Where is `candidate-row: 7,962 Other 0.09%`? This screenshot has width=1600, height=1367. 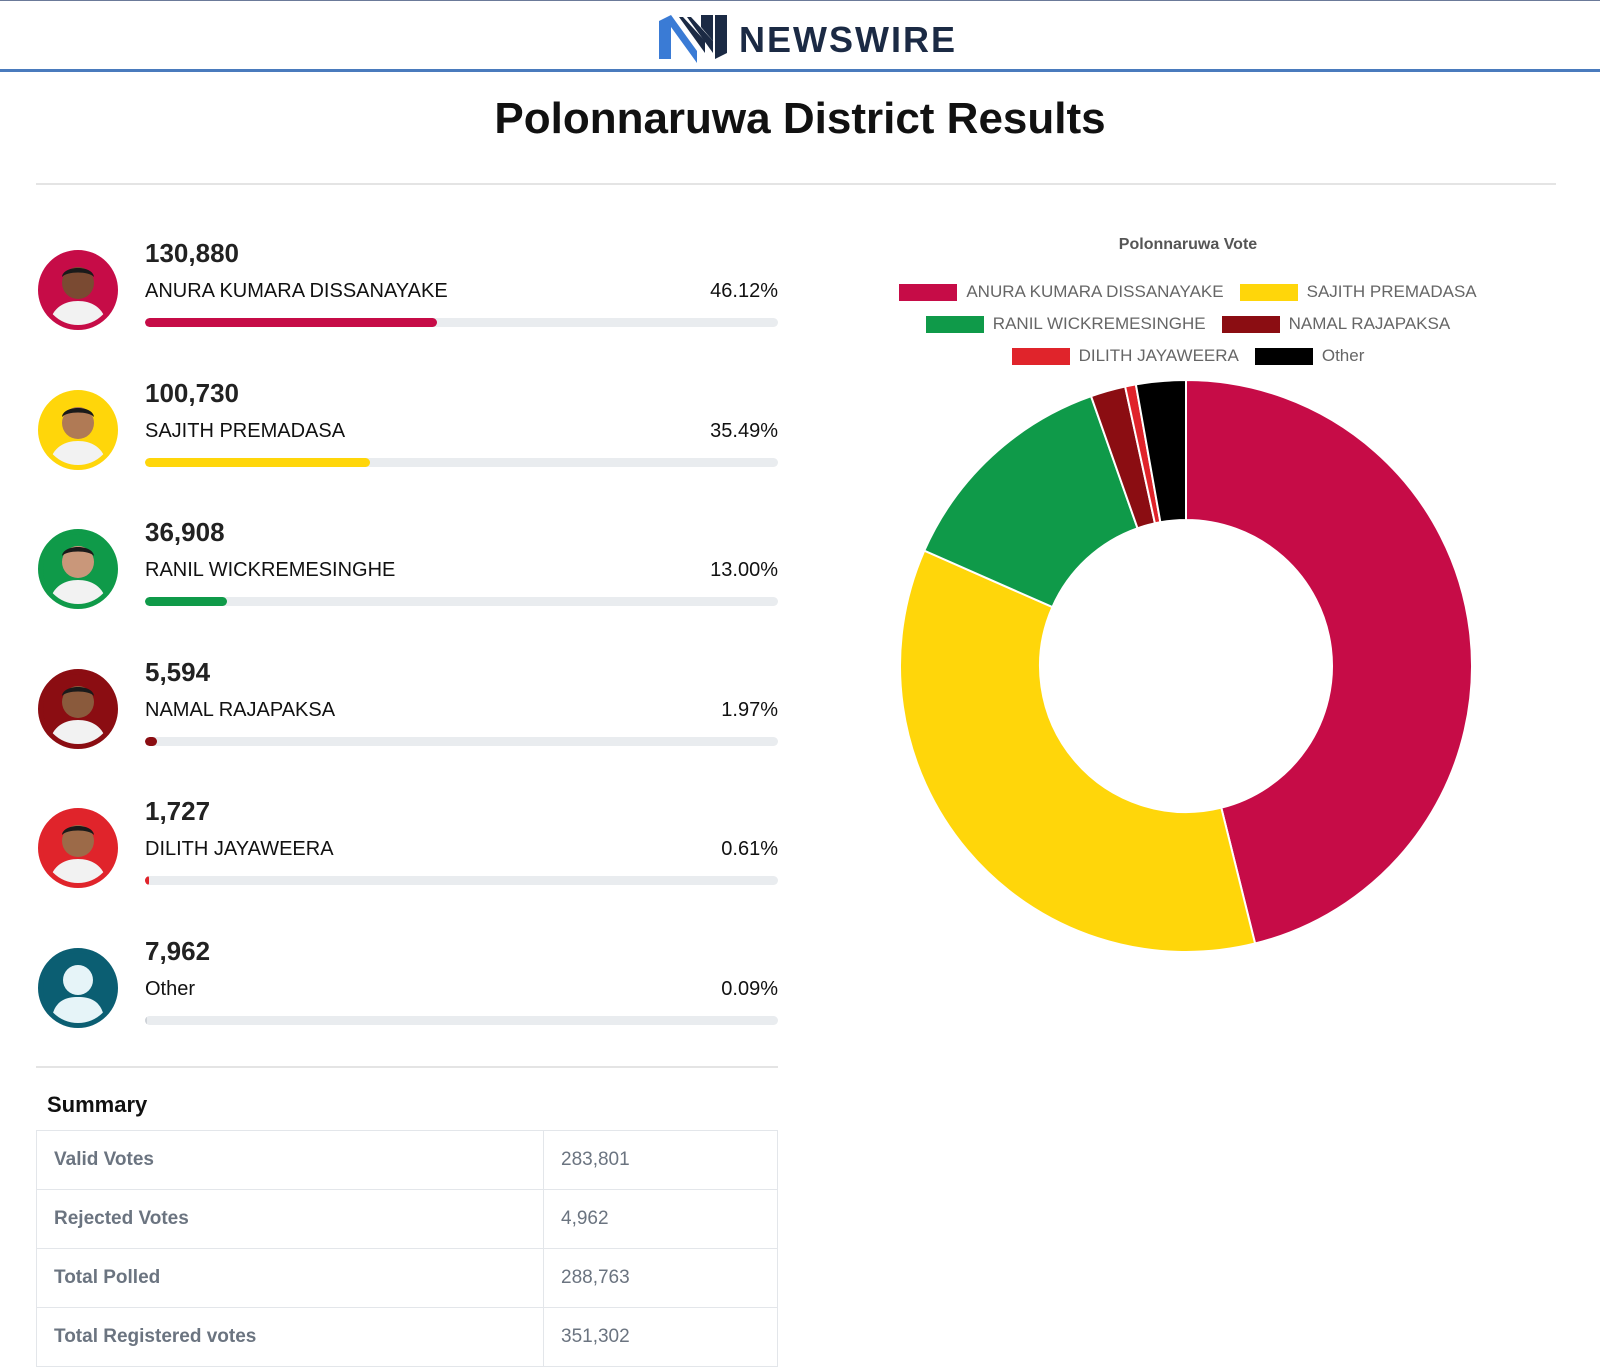 candidate-row: 7,962 Other 0.09% is located at coordinates (408, 991).